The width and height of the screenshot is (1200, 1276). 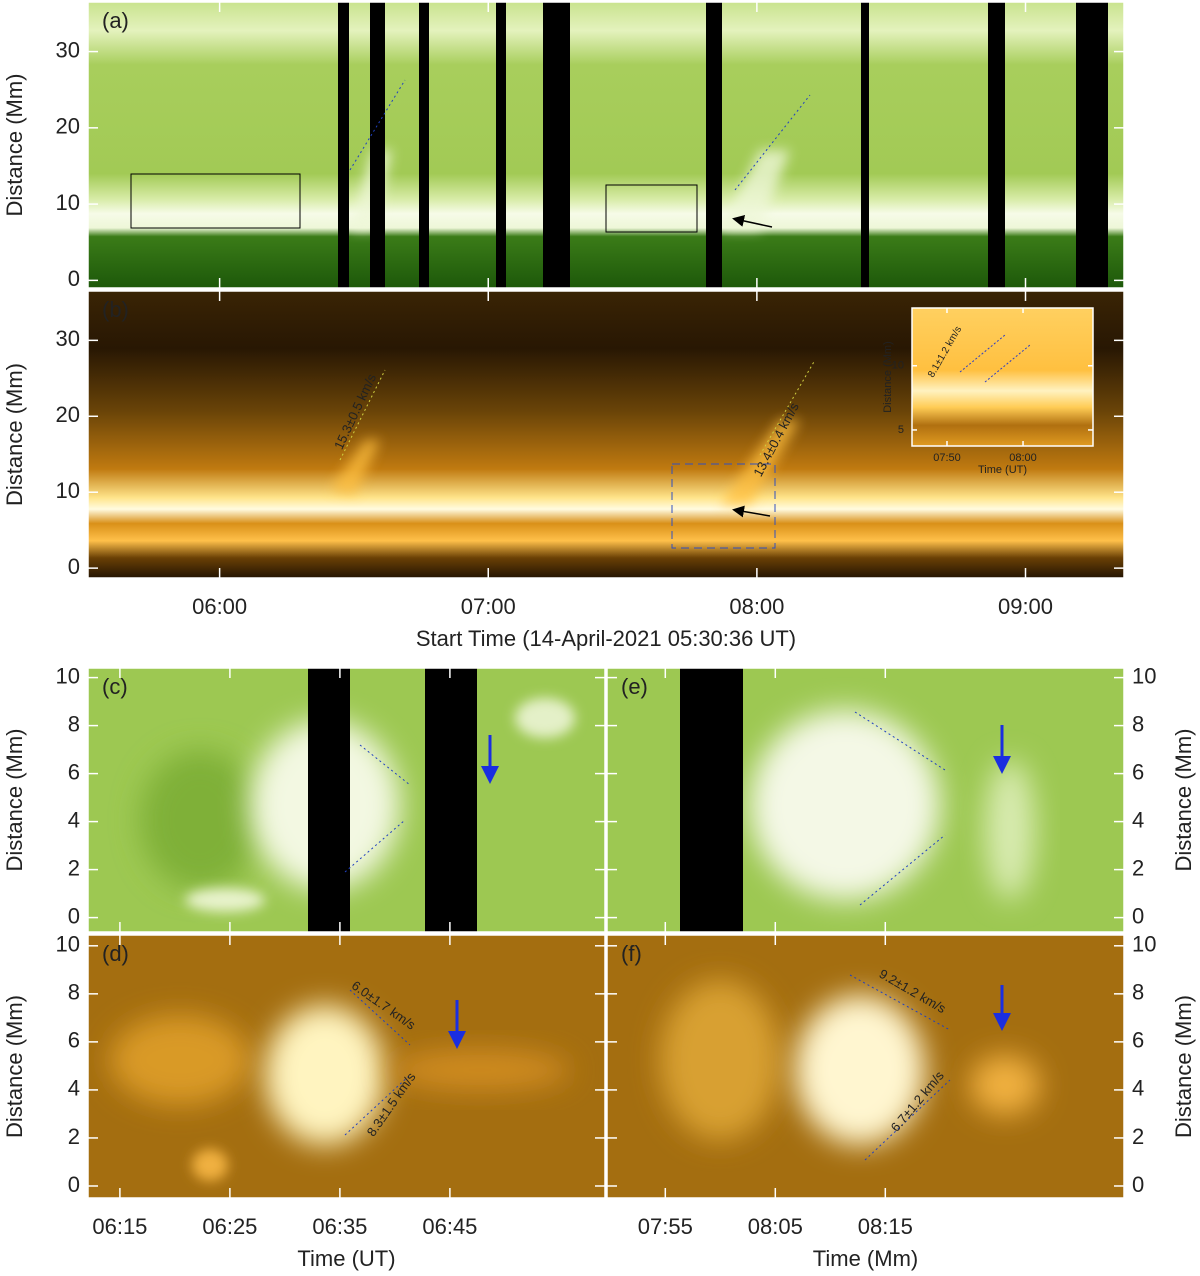 I want to click on panel-label: (a), so click(x=115, y=20).